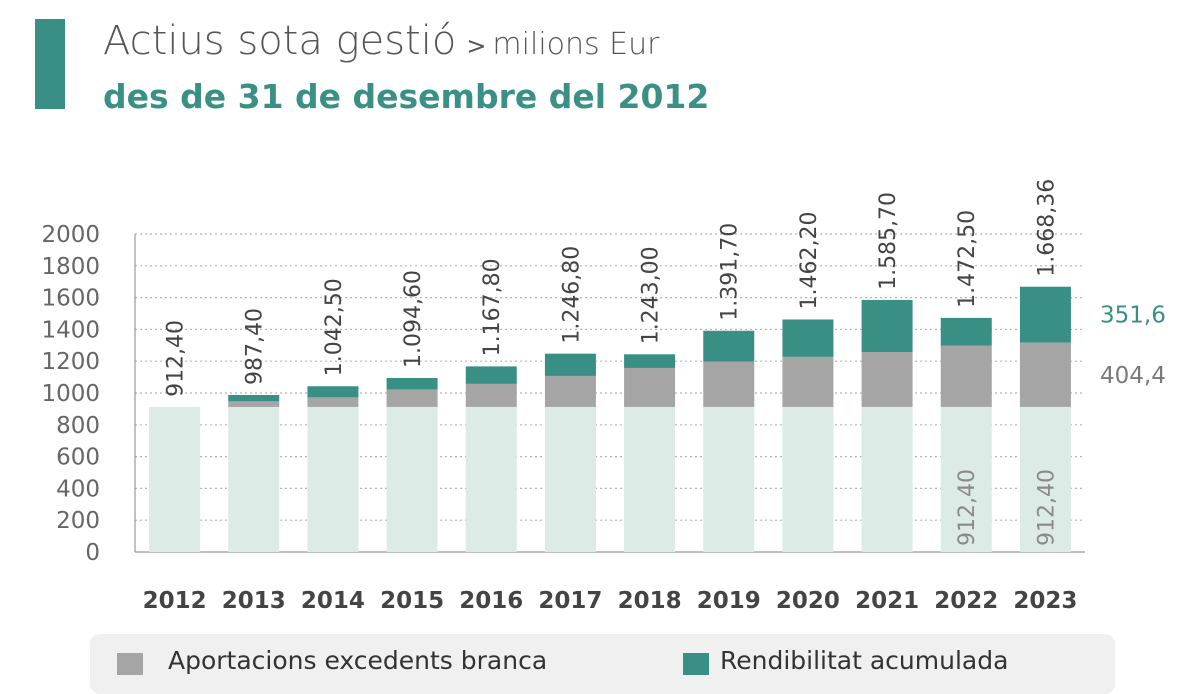 The height and width of the screenshot is (694, 1200). What do you see at coordinates (70, 362) in the screenshot?
I see `y-tick-label: 1200` at bounding box center [70, 362].